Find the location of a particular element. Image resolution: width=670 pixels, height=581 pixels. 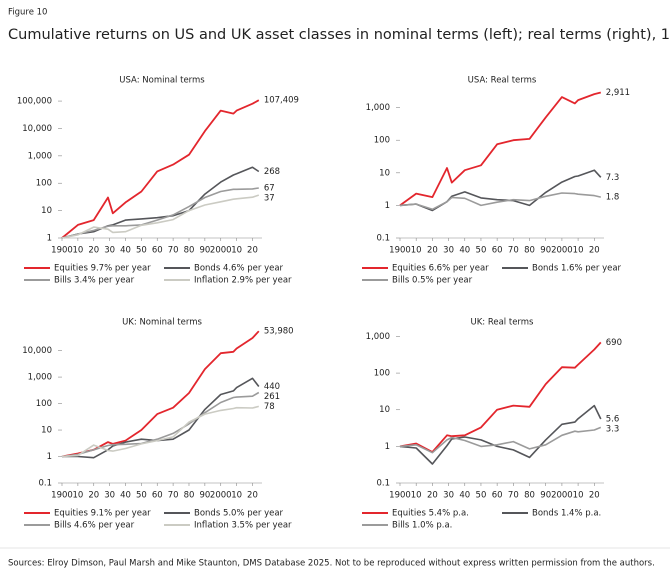

end-label: 37 is located at coordinates (269, 198).